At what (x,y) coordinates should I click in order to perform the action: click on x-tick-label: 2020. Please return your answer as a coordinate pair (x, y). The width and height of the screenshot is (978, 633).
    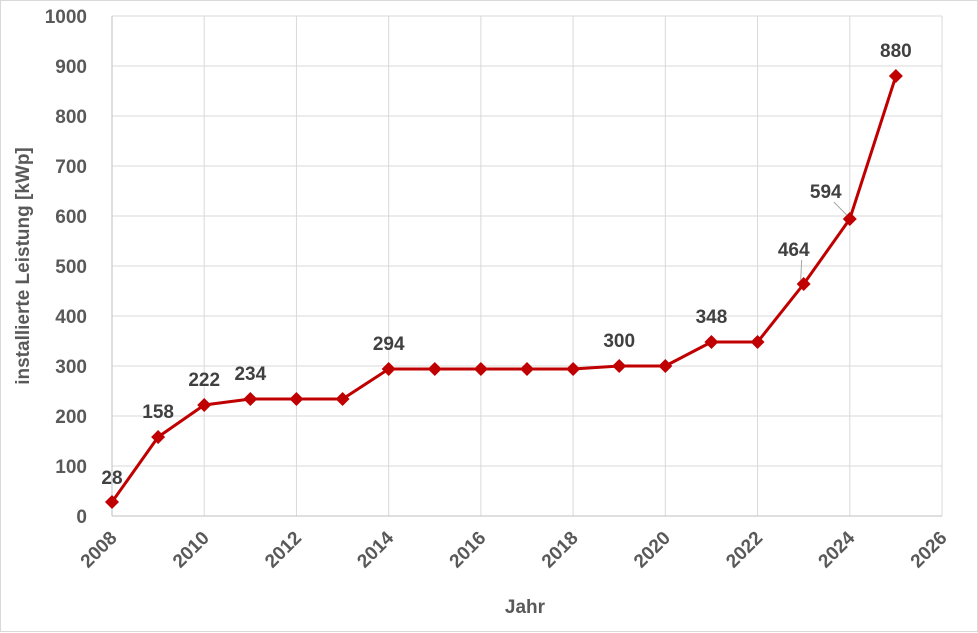
    Looking at the image, I should click on (652, 550).